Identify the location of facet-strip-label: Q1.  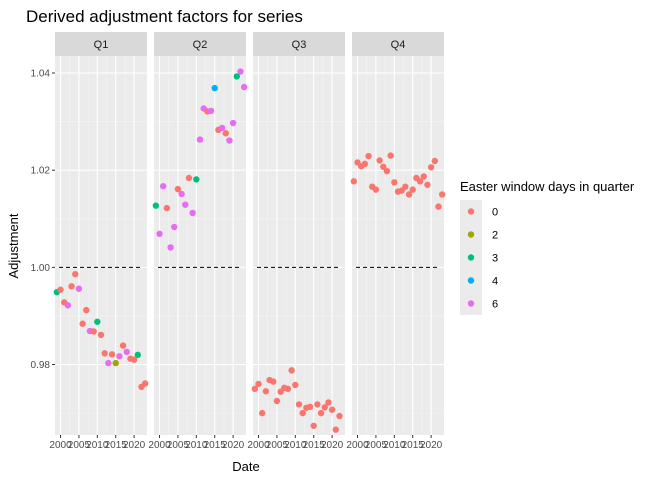
(101, 45).